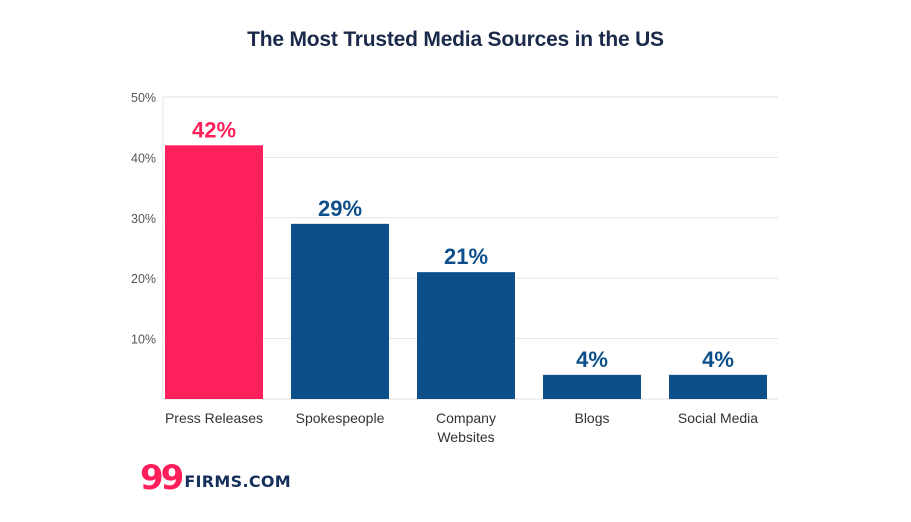  I want to click on bar-value-label: 42%, so click(214, 129).